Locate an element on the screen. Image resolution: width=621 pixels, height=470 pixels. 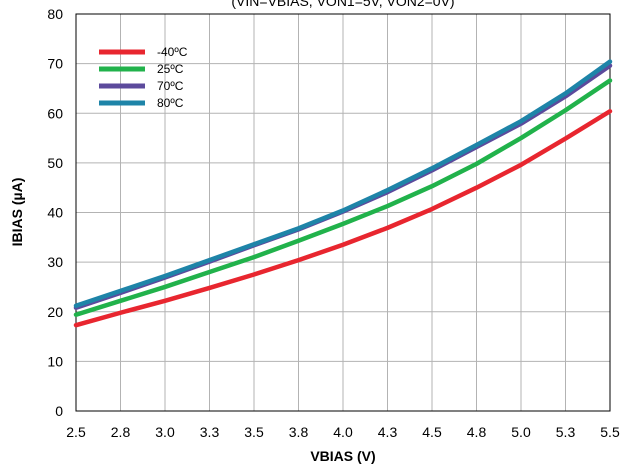
x-tick-label: 5.5 is located at coordinates (610, 432).